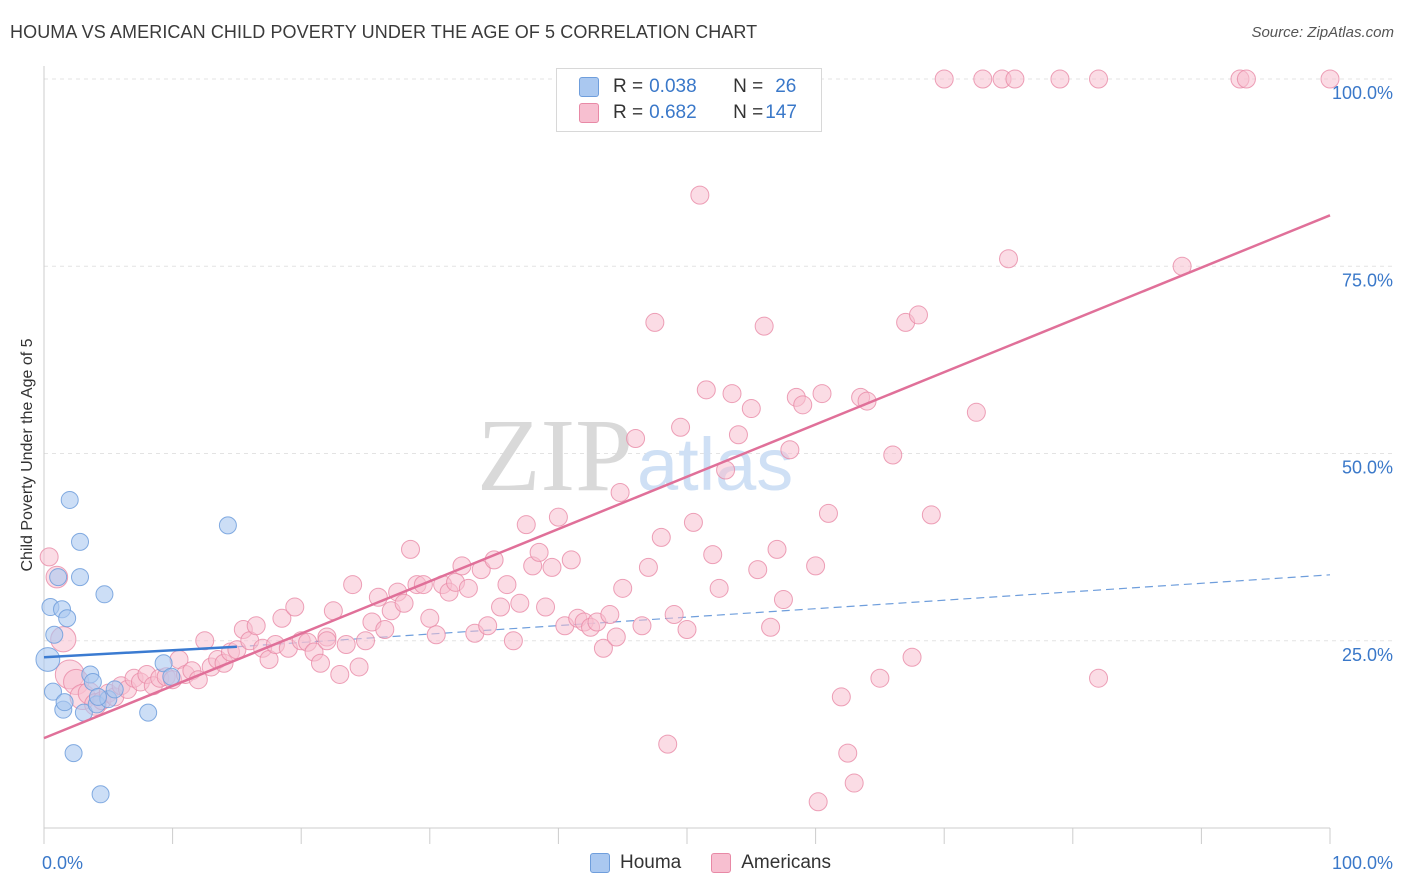 The image size is (1406, 892). I want to click on watermark-zip: ZIP, so click(555, 455).